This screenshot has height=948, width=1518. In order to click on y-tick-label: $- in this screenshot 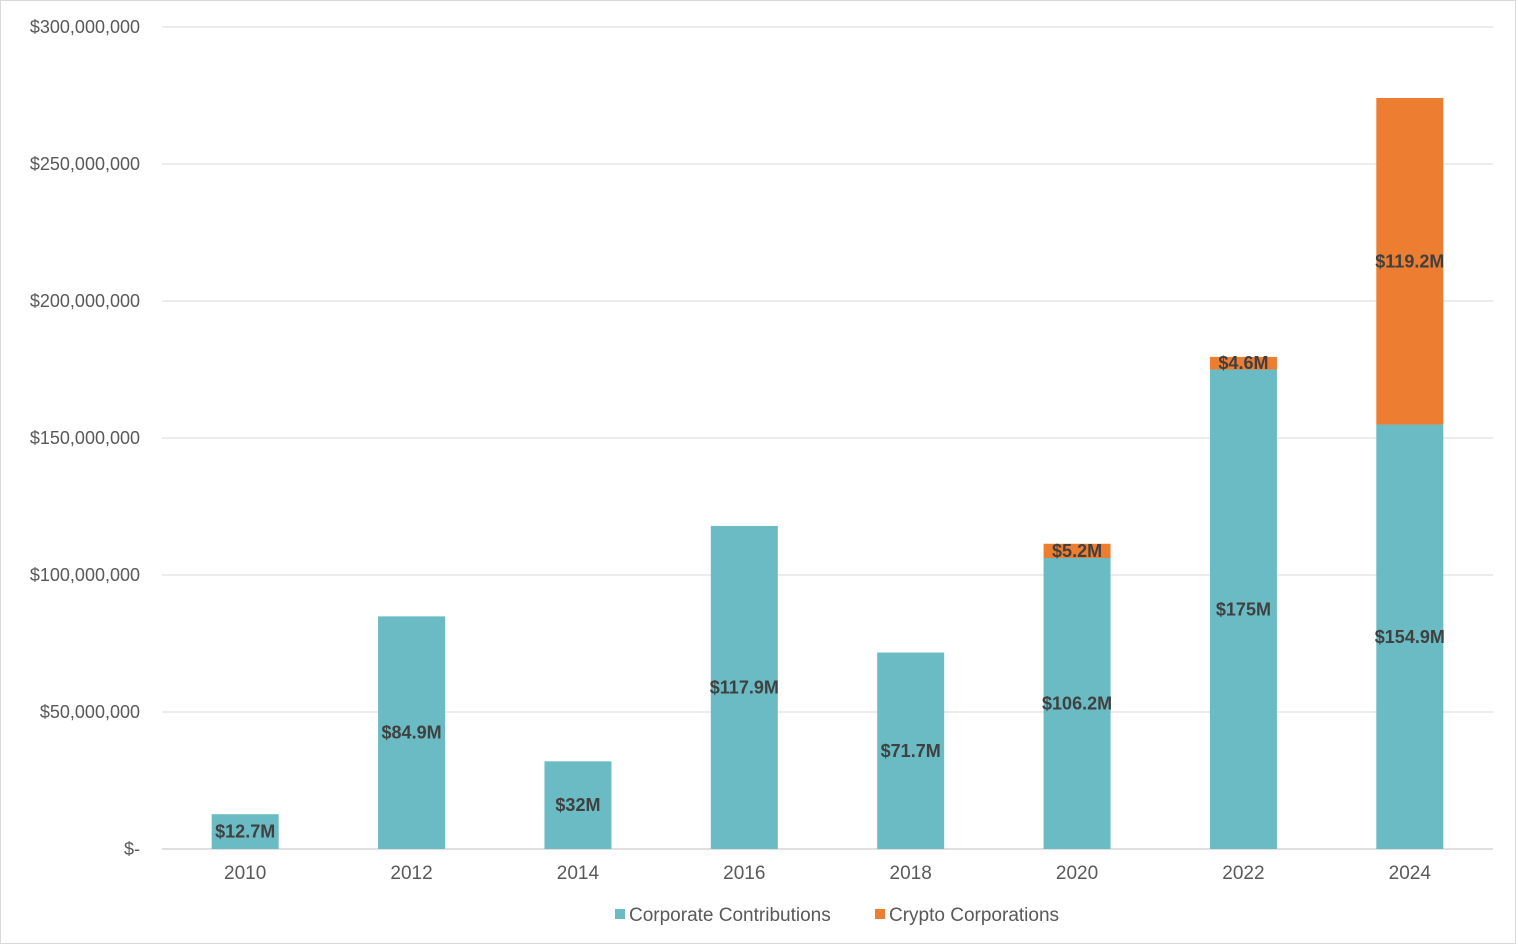, I will do `click(132, 849)`.